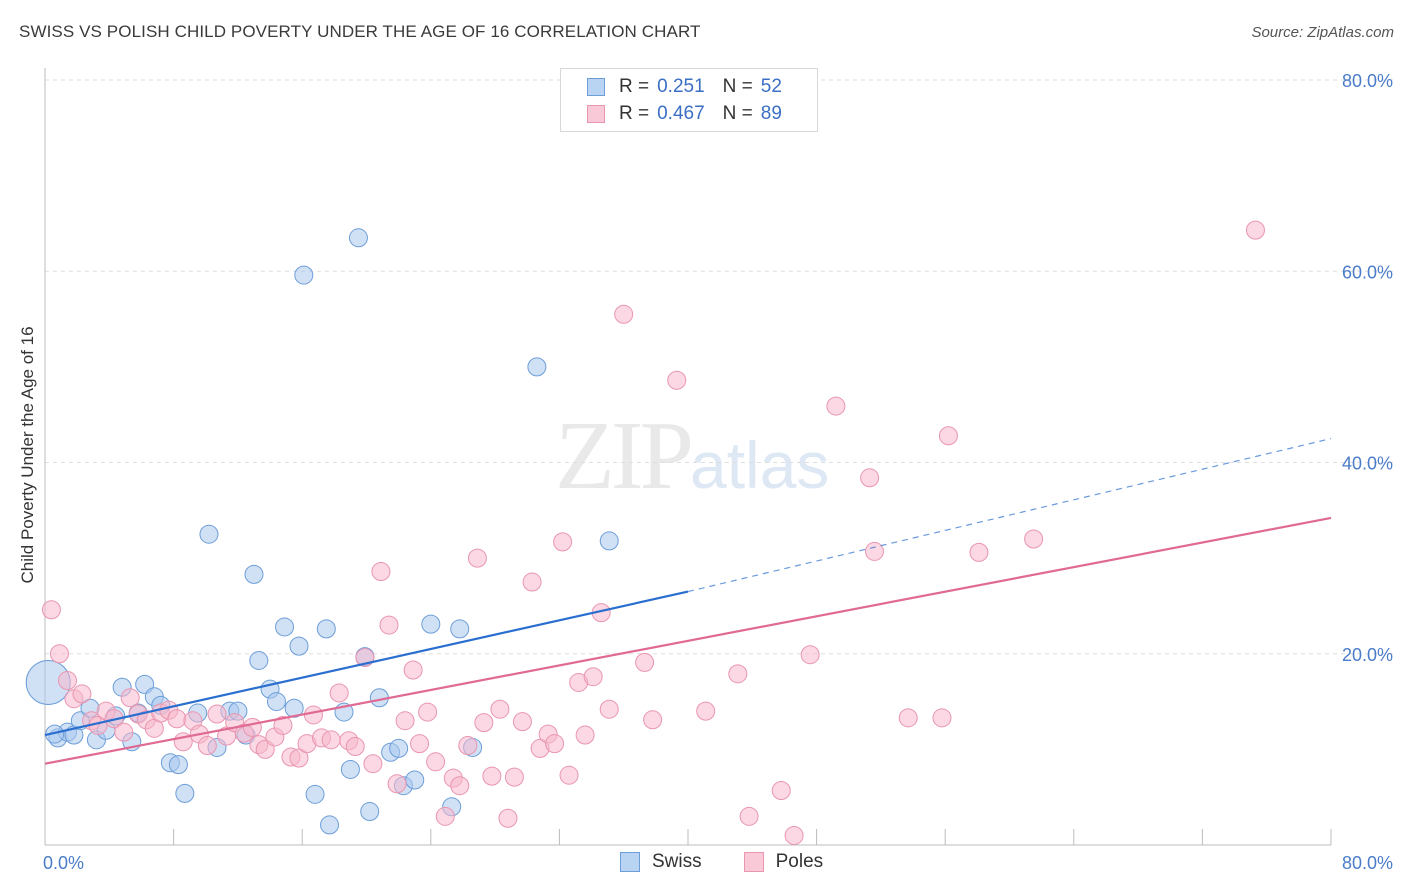  Describe the element at coordinates (1322, 32) in the screenshot. I see `source-label: Source: ZipAtlas.com` at that location.